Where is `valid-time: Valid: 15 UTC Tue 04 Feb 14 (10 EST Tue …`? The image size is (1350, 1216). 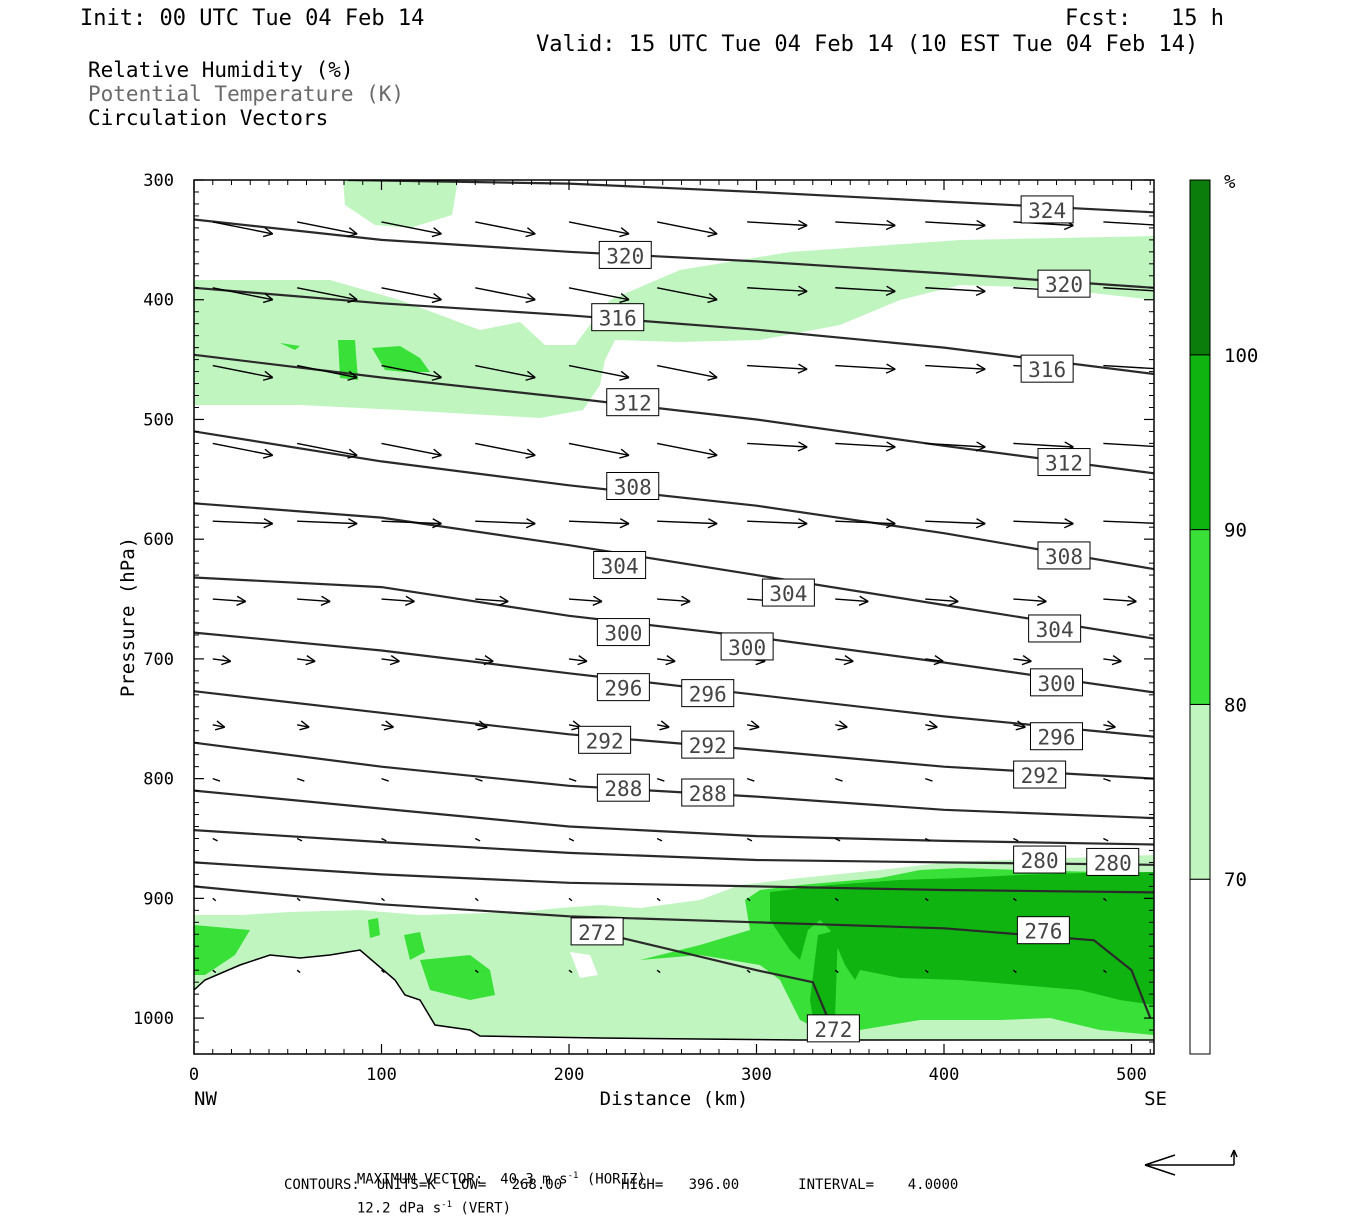 valid-time: Valid: 15 UTC Tue 04 Feb 14 (10 EST Tue … is located at coordinates (867, 44).